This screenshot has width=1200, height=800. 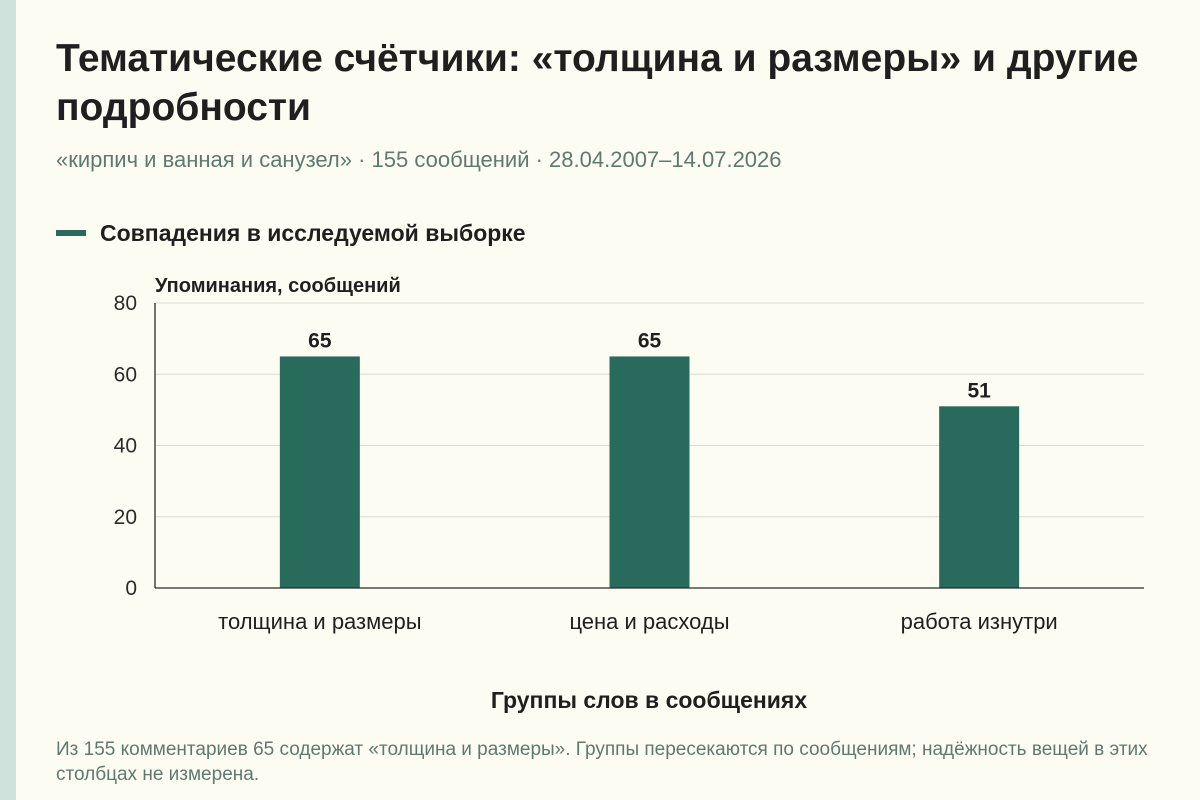 I want to click on x-tick-label: цена и расходы, so click(x=649, y=621).